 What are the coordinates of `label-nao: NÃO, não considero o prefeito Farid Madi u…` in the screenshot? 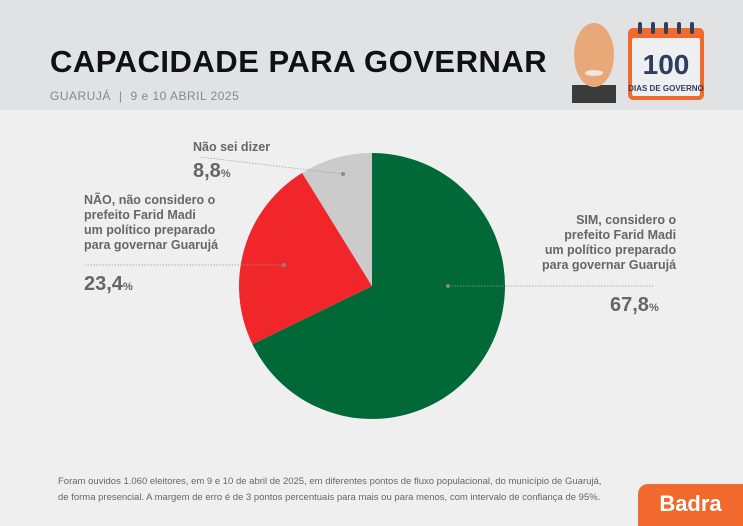 It's located at (151, 223).